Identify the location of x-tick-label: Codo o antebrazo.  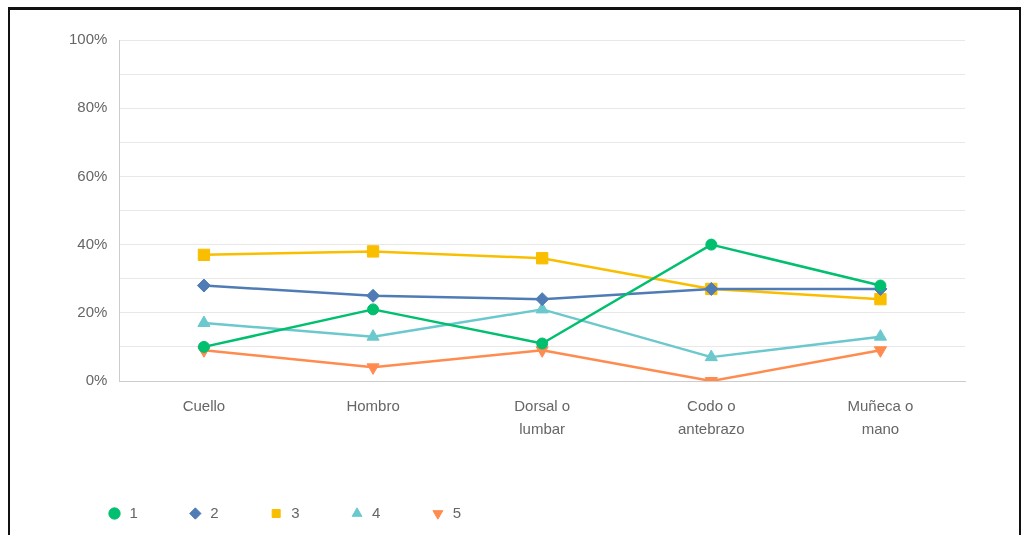
(711, 417).